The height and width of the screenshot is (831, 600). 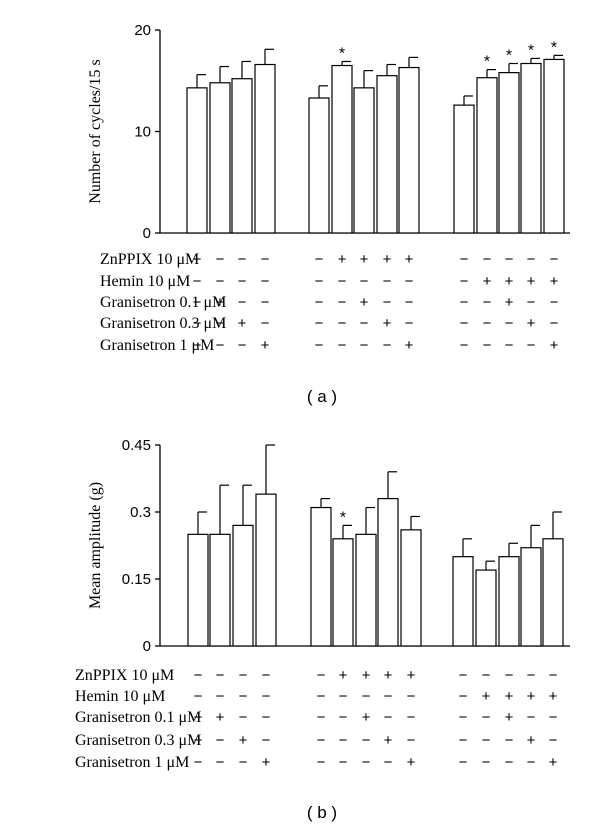 I want to click on panel-caption: ( a ), so click(x=322, y=396).